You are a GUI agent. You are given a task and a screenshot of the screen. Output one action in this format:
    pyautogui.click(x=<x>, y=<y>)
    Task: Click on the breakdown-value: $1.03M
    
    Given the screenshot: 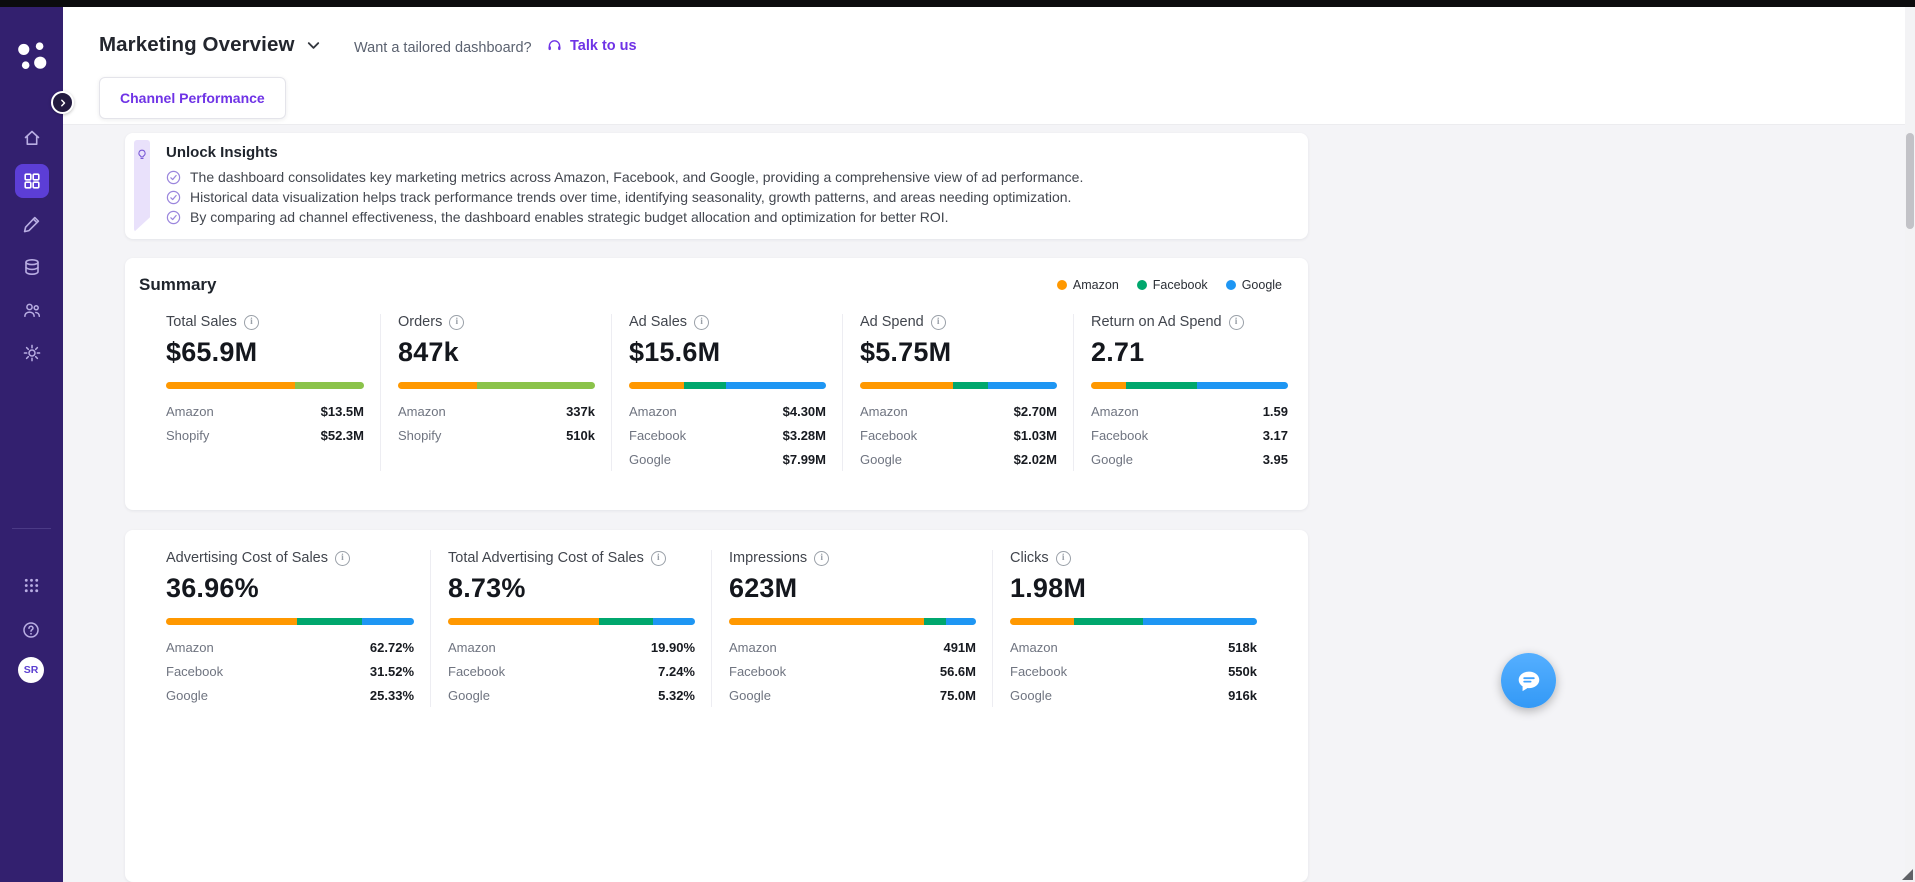 What is the action you would take?
    pyautogui.click(x=1035, y=435)
    